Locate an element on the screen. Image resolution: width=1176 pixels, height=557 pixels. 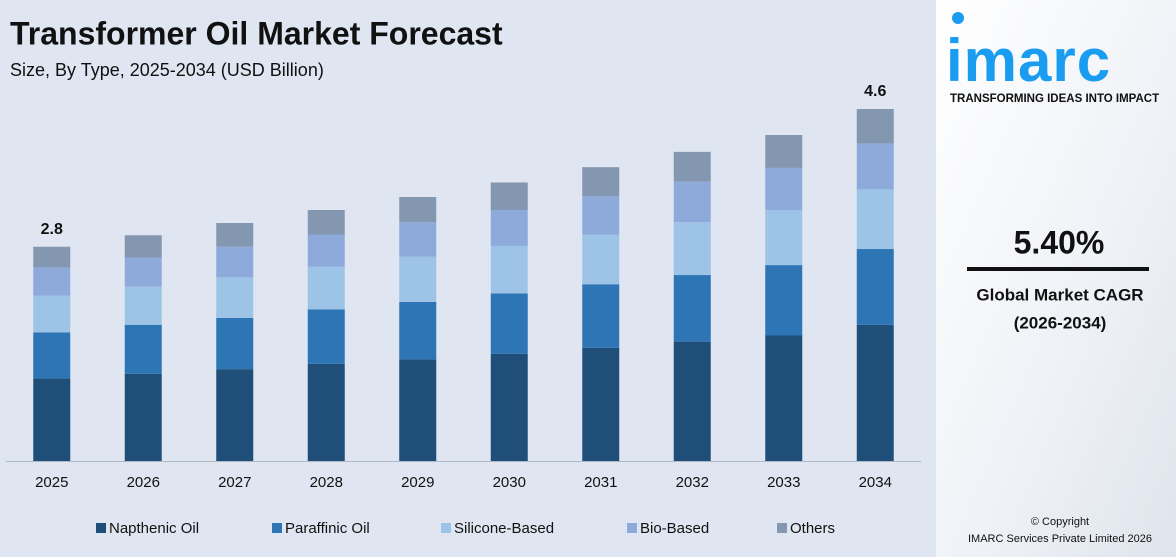
cagr-rule is located at coordinates (1058, 269).